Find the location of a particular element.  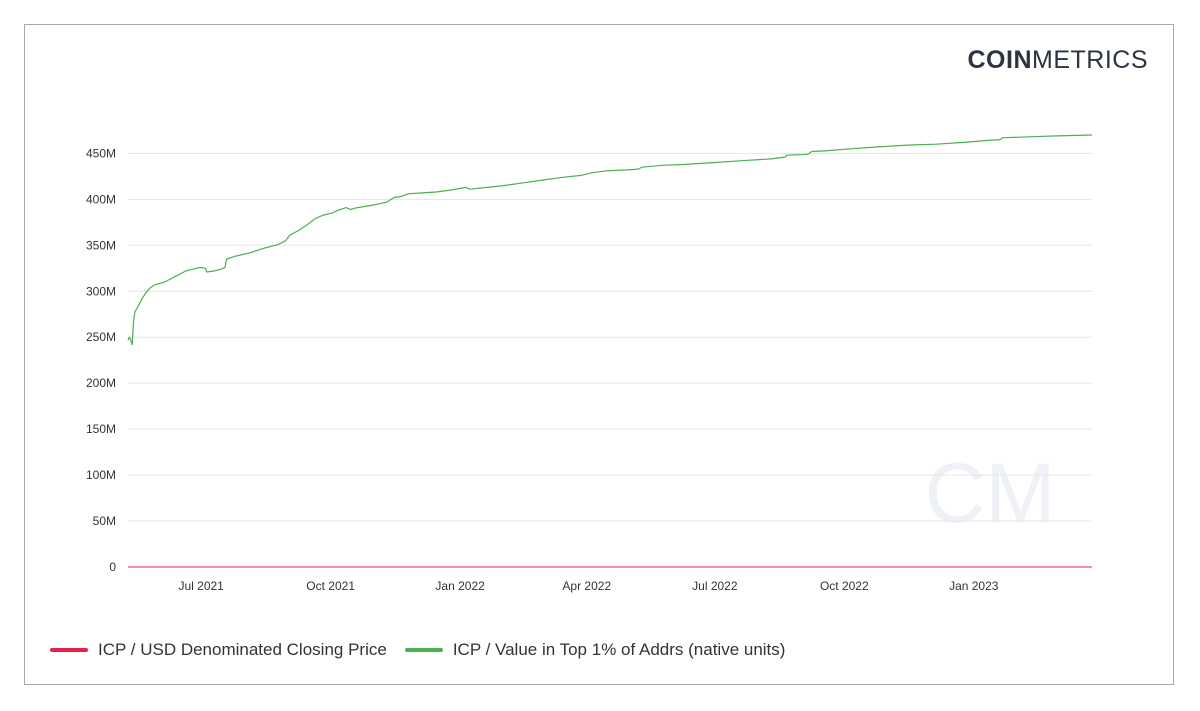

y-tick-label: 0 is located at coordinates (112, 567).